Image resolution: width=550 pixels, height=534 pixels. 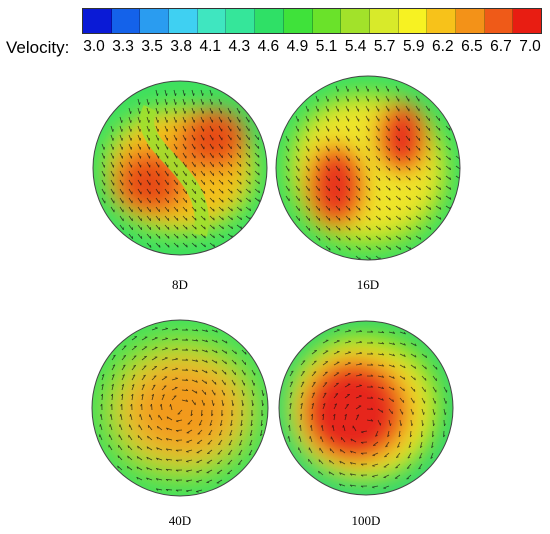 I want to click on colorbar-swatch, so click(x=441, y=21).